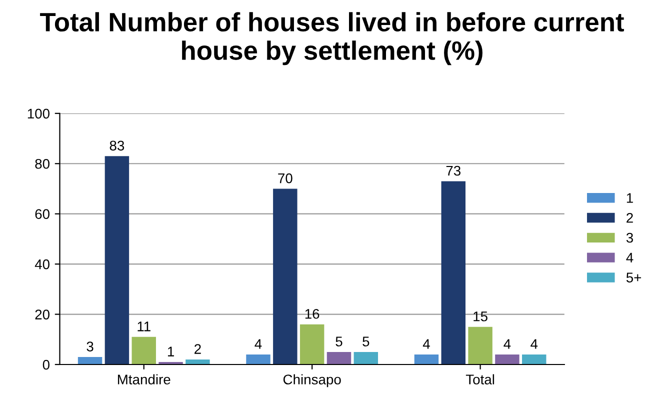  What do you see at coordinates (42, 163) in the screenshot?
I see `y-tick-label: 80` at bounding box center [42, 163].